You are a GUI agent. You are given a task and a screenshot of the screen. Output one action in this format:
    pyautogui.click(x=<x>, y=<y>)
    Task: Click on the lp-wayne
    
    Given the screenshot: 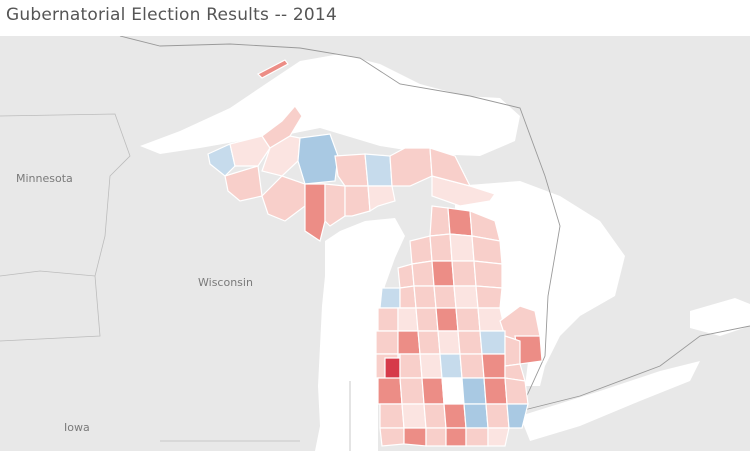 What is the action you would take?
    pyautogui.click(x=517, y=416)
    